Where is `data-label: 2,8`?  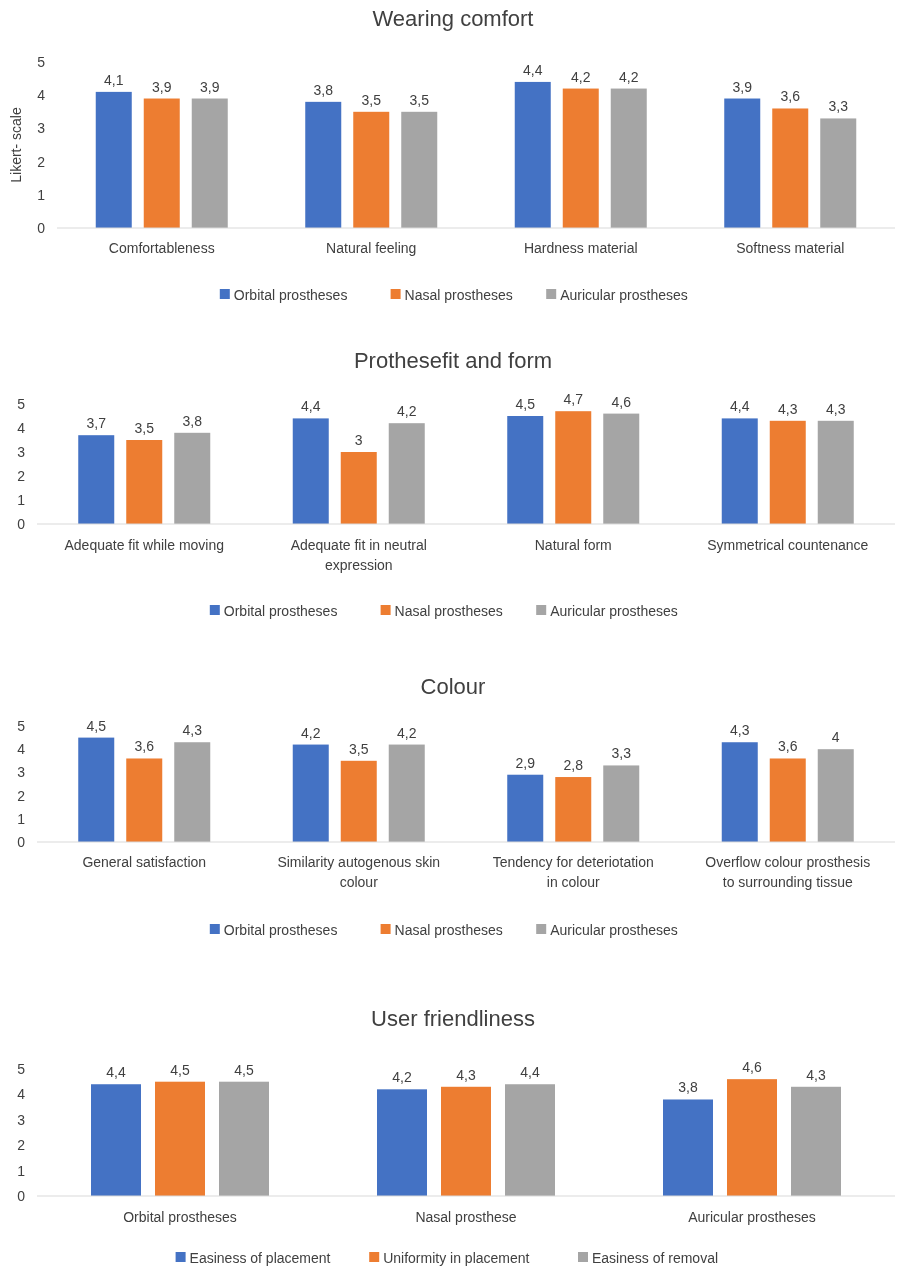
data-label: 2,8 is located at coordinates (573, 765).